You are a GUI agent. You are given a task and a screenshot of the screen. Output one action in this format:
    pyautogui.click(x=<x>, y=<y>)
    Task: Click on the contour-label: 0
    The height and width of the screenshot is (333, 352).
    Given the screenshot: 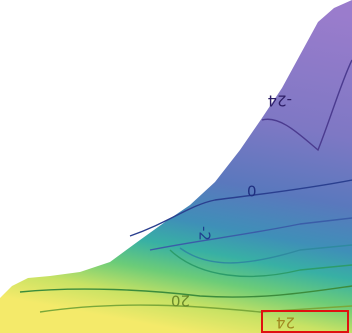 What is the action you would take?
    pyautogui.click(x=252, y=192)
    